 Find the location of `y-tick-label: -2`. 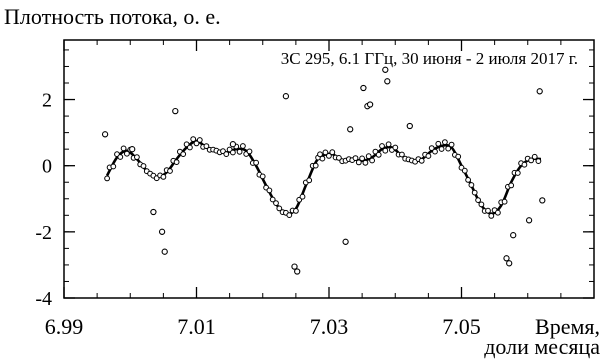

y-tick-label: -2 is located at coordinates (43, 233).